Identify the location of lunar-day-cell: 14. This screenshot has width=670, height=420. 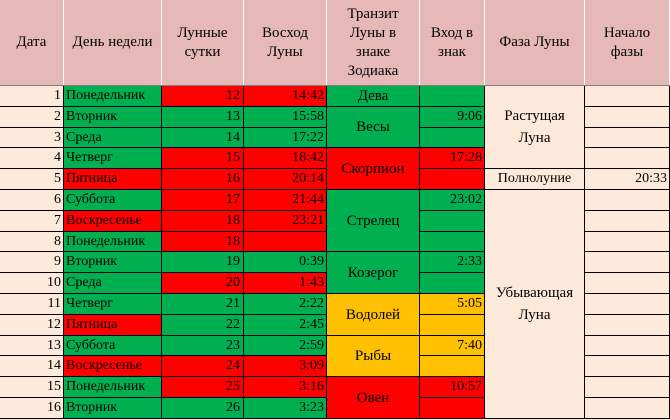
(203, 138).